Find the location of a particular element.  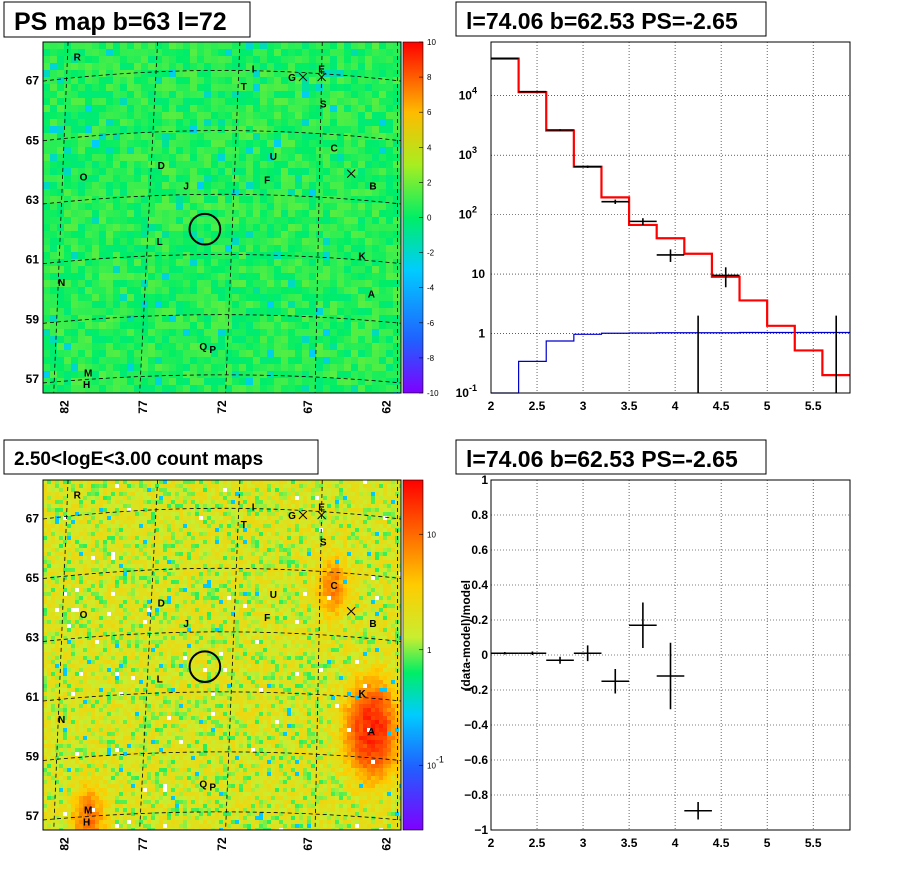

source-label: R is located at coordinates (78, 58).